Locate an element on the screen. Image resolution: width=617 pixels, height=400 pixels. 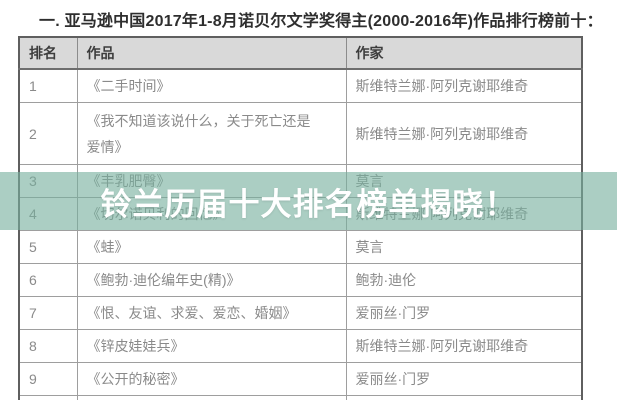
table-row: 8 《锌皮娃娃兵》 斯维特兰娜·阿列克谢耶维奇 is located at coordinates (300, 346).